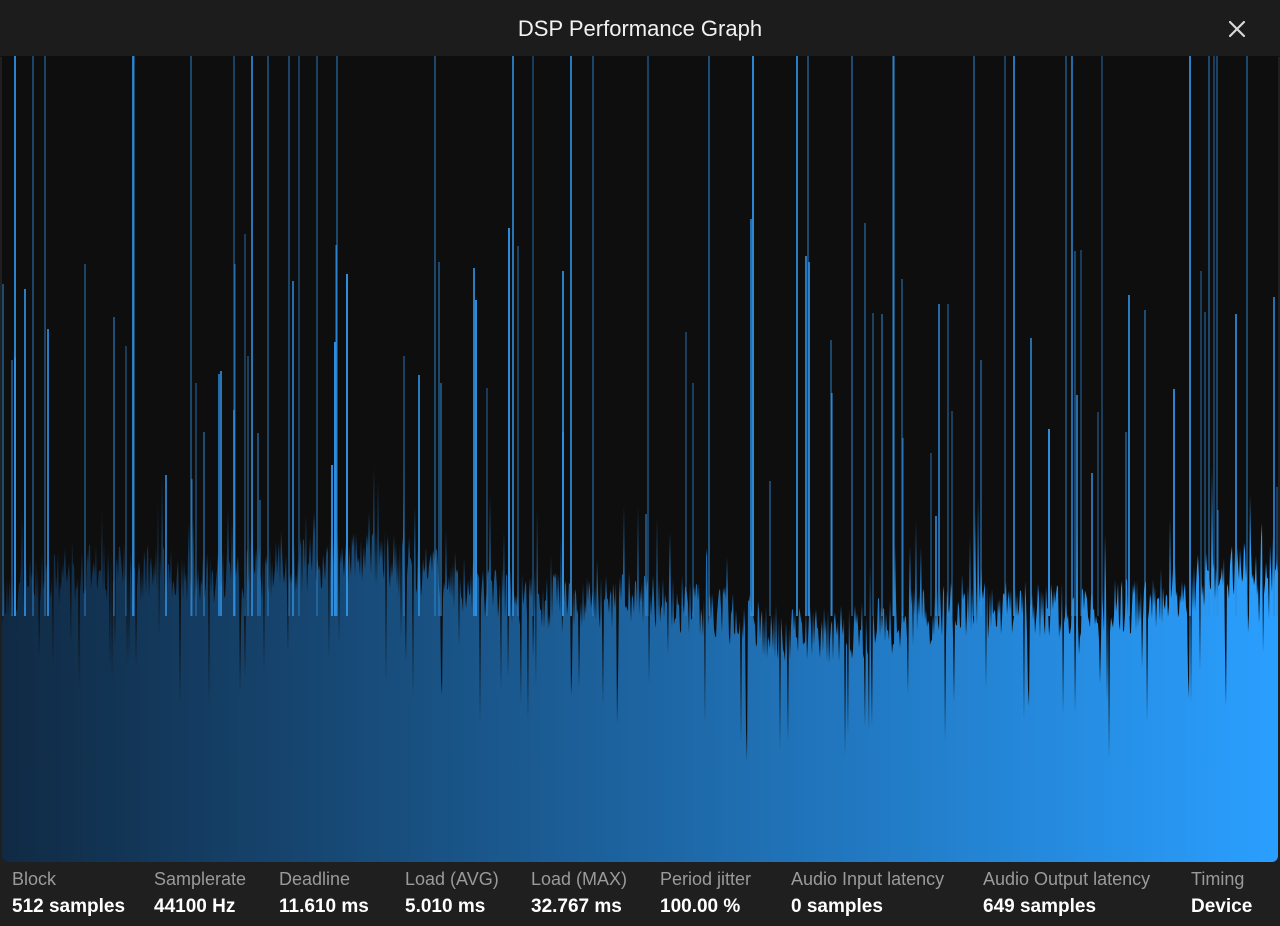 The height and width of the screenshot is (926, 1280). What do you see at coordinates (315, 879) in the screenshot?
I see `stat-label: Deadline` at bounding box center [315, 879].